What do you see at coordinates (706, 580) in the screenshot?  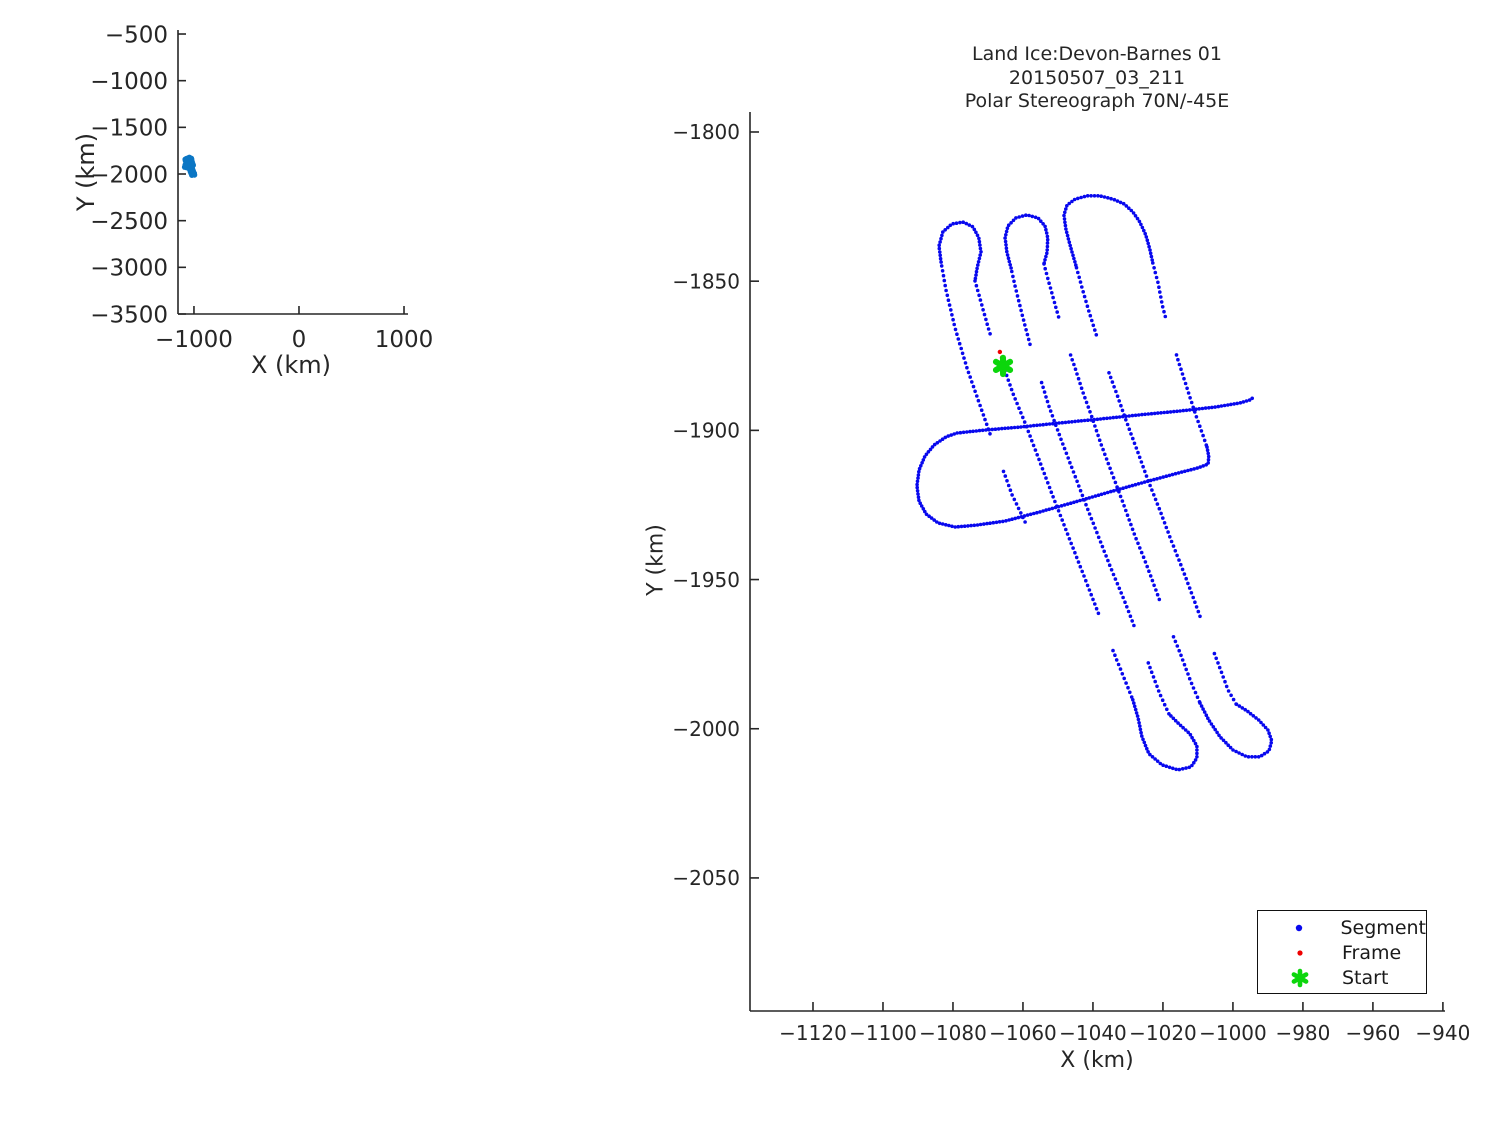 I see `main-y-tick-label: −1950` at bounding box center [706, 580].